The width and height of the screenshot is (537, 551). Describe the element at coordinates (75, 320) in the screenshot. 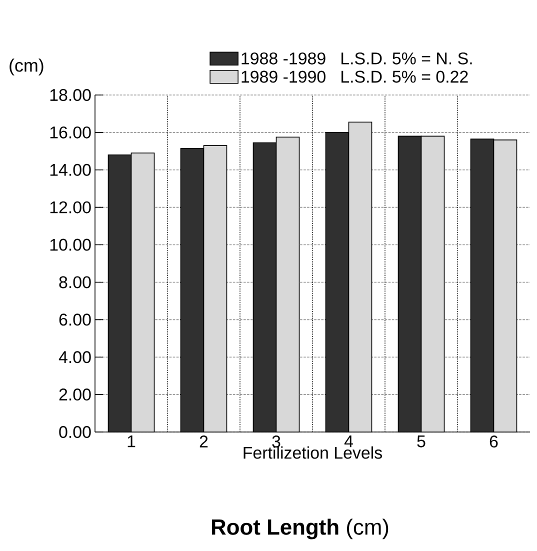

I see `y-tick-label: 6.00` at that location.